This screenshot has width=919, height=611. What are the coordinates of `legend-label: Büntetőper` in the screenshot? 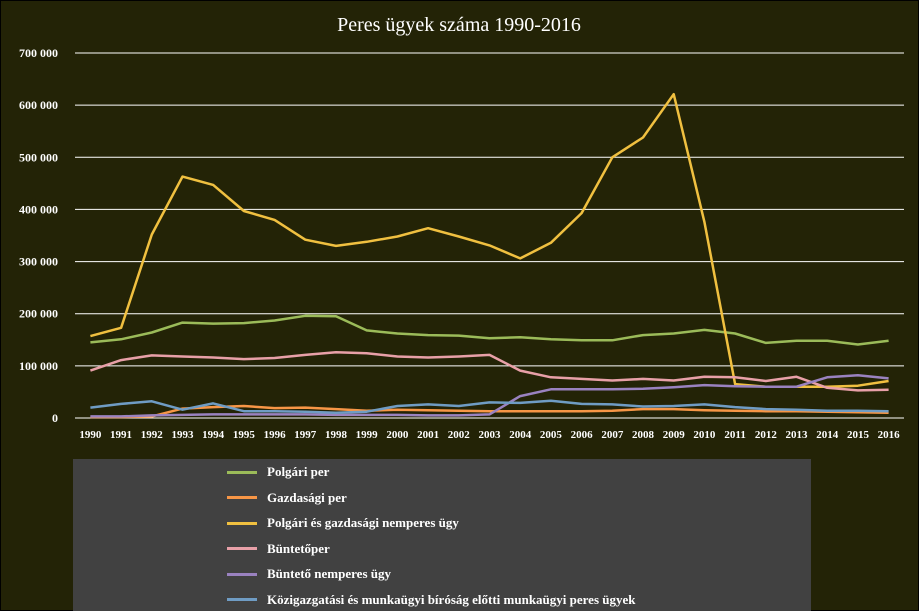 It's located at (298, 548).